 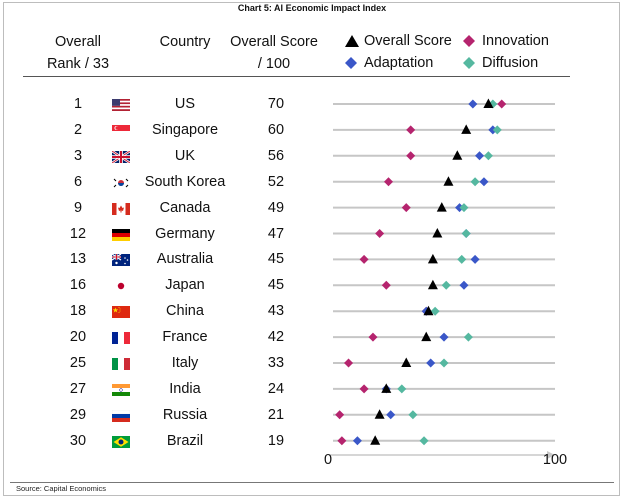 What do you see at coordinates (78, 259) in the screenshot?
I see `rank-cell: 13` at bounding box center [78, 259].